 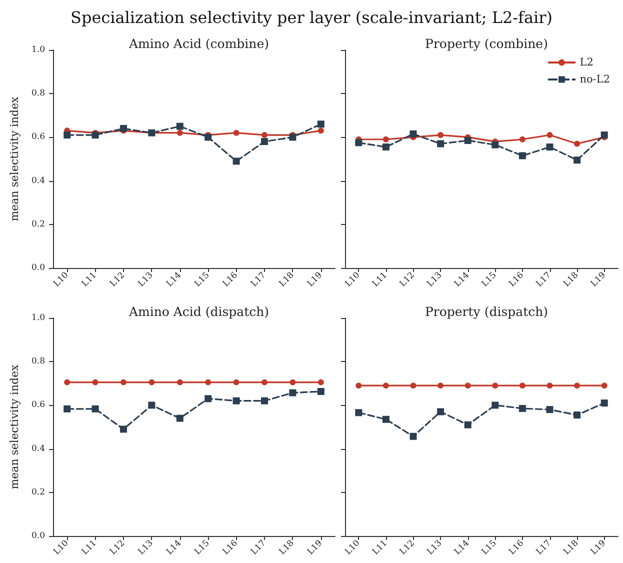 I want to click on chart-title: Property (dispatch), so click(x=486, y=311).